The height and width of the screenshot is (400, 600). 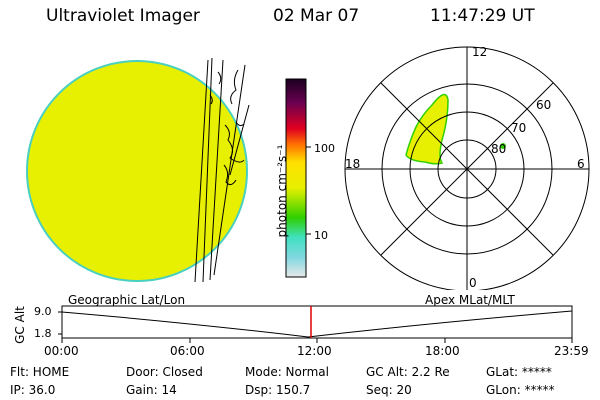 What do you see at coordinates (282, 191) in the screenshot?
I see `colorbar-unit-label: photon cm⁻²s⁻¹` at bounding box center [282, 191].